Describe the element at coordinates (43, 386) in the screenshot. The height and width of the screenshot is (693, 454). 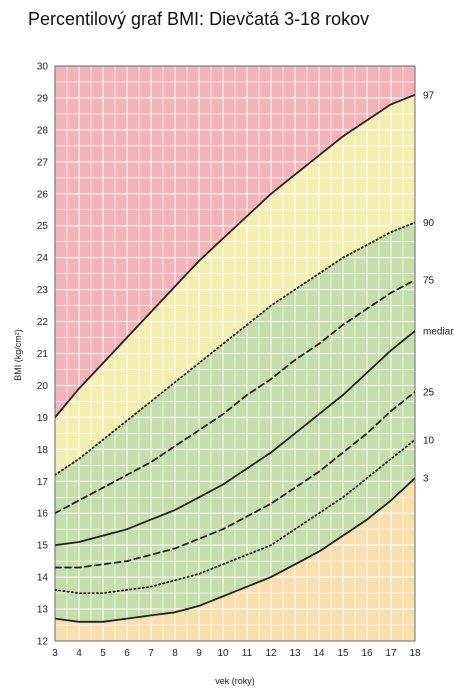
I see `y-tick-label: 20` at that location.